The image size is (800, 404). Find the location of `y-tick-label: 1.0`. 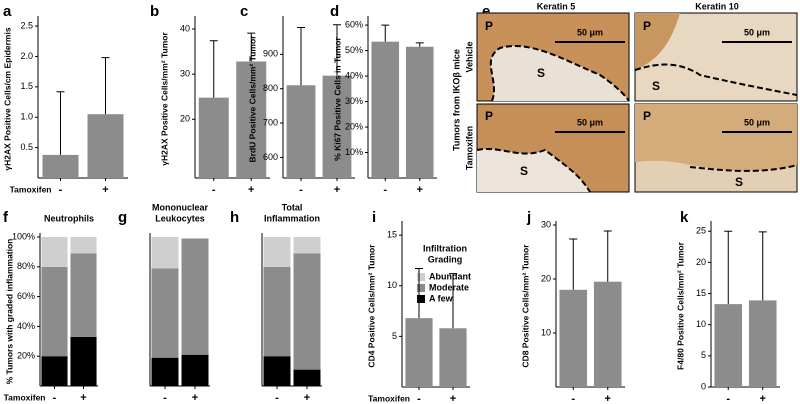

y-tick-label: 1.0 is located at coordinates (26, 117).